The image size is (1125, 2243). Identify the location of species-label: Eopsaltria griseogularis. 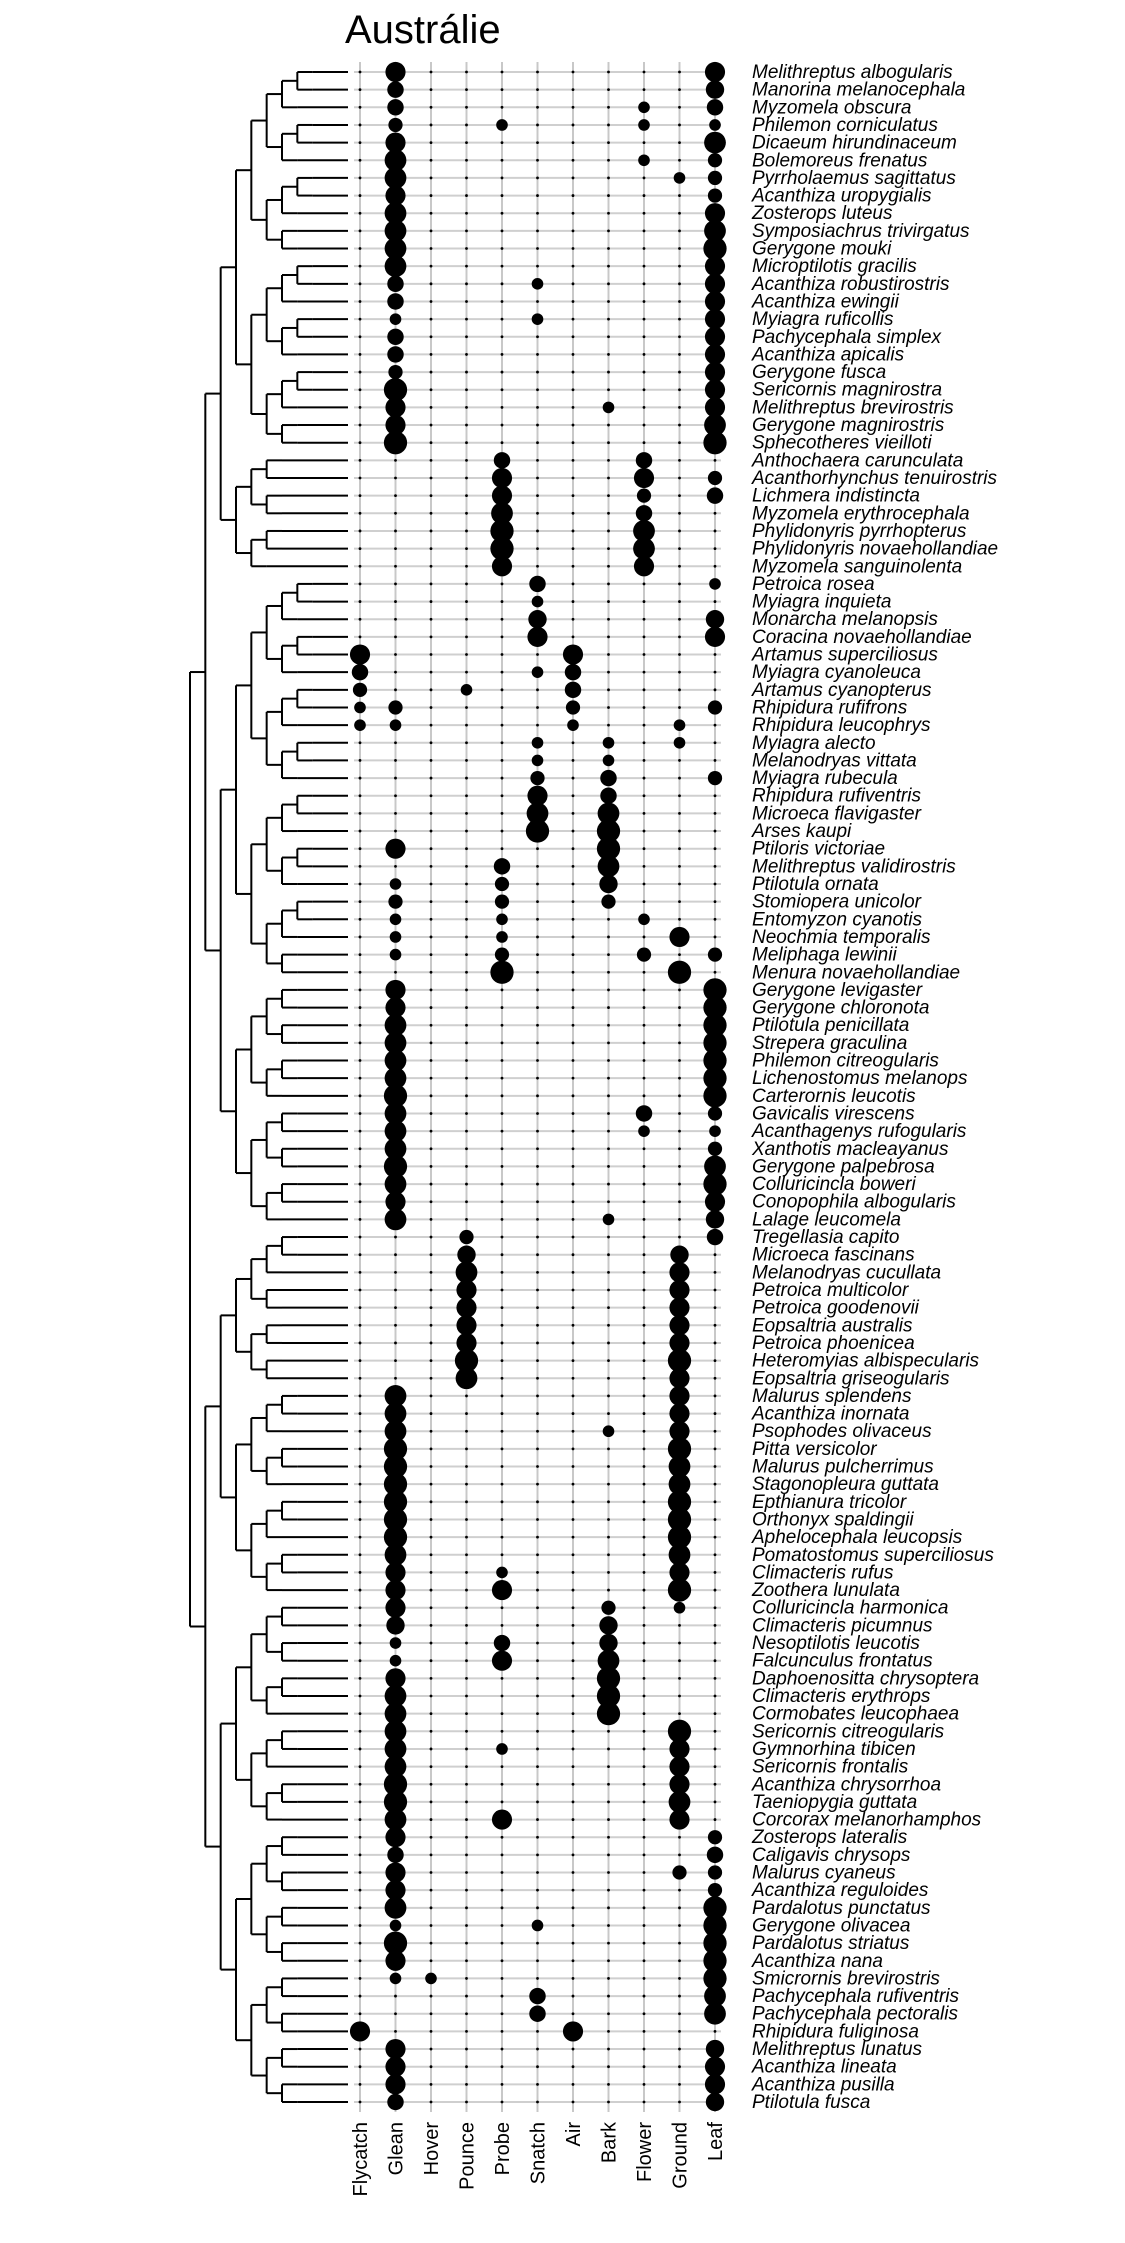
(851, 1378).